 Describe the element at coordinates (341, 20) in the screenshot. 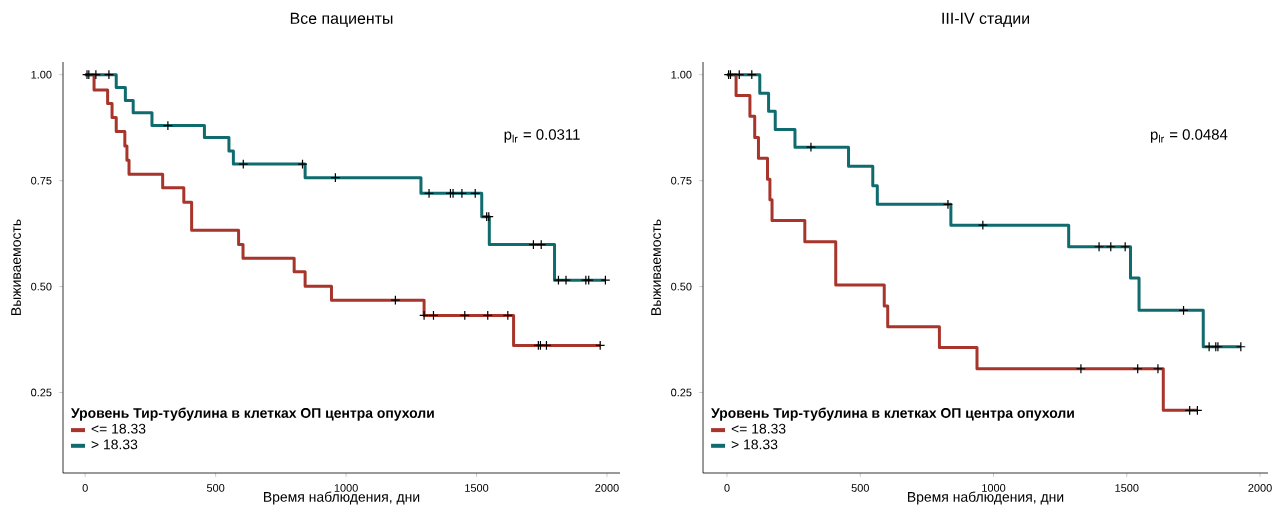

I see `chart-title: Все пациенты` at that location.